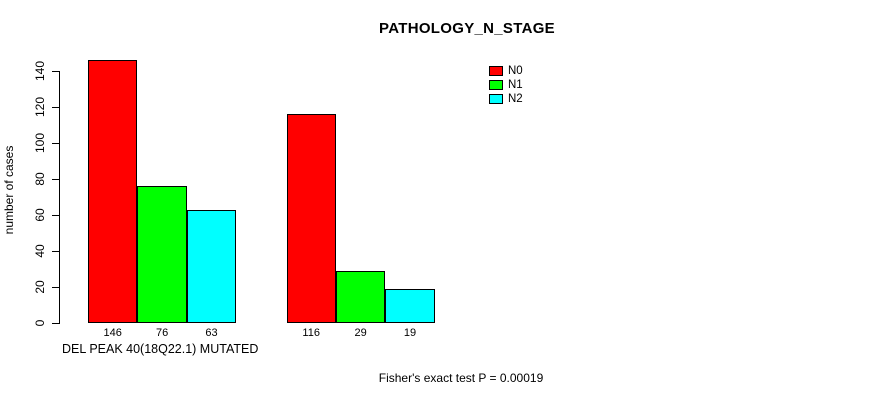  Describe the element at coordinates (496, 71) in the screenshot. I see `legend-swatch-n0` at that location.